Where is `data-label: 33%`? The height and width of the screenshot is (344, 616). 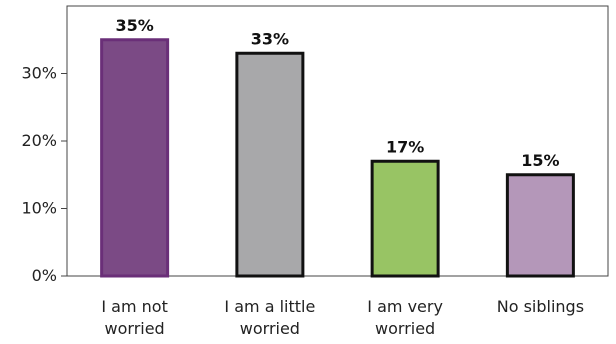
data-label: 33% is located at coordinates (270, 38).